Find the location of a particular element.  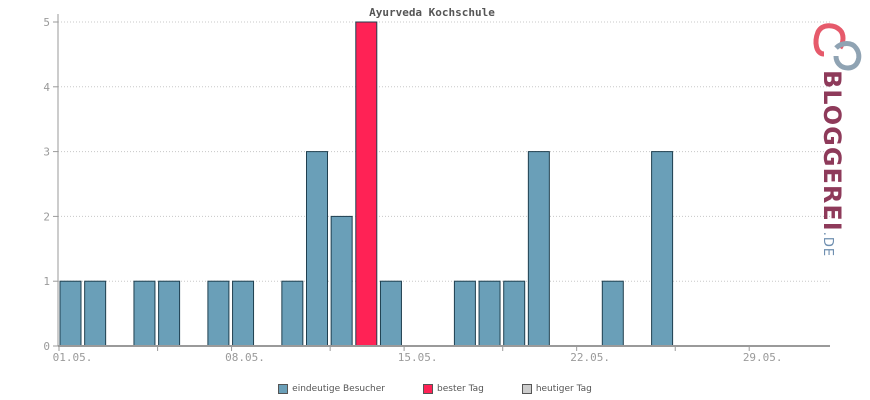

x-tick-label: 22.05. is located at coordinates (590, 357).